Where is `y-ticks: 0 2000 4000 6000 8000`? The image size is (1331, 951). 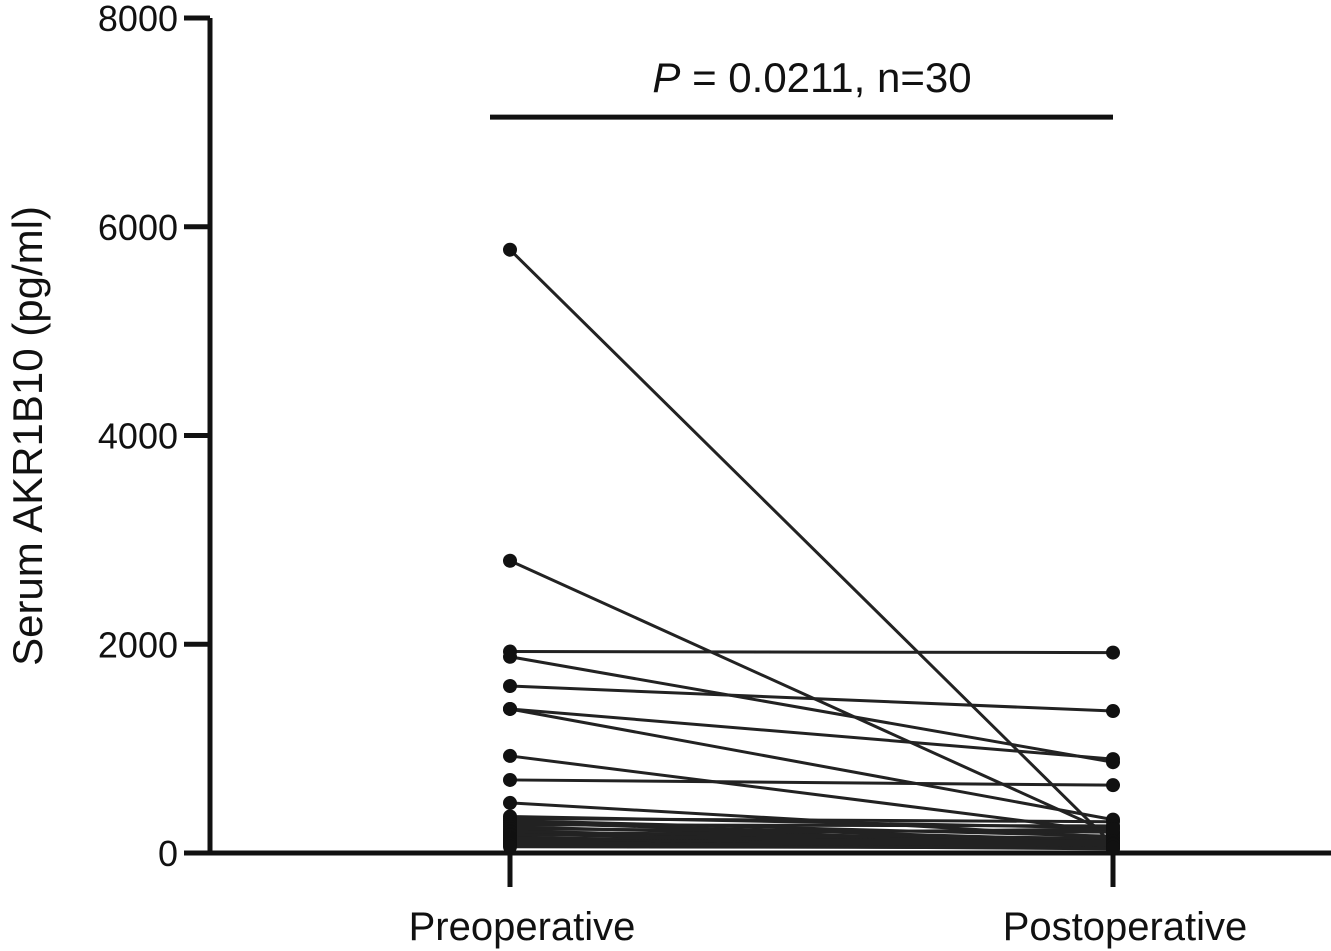
y-ticks: 0 2000 4000 6000 8000 is located at coordinates (154, 437).